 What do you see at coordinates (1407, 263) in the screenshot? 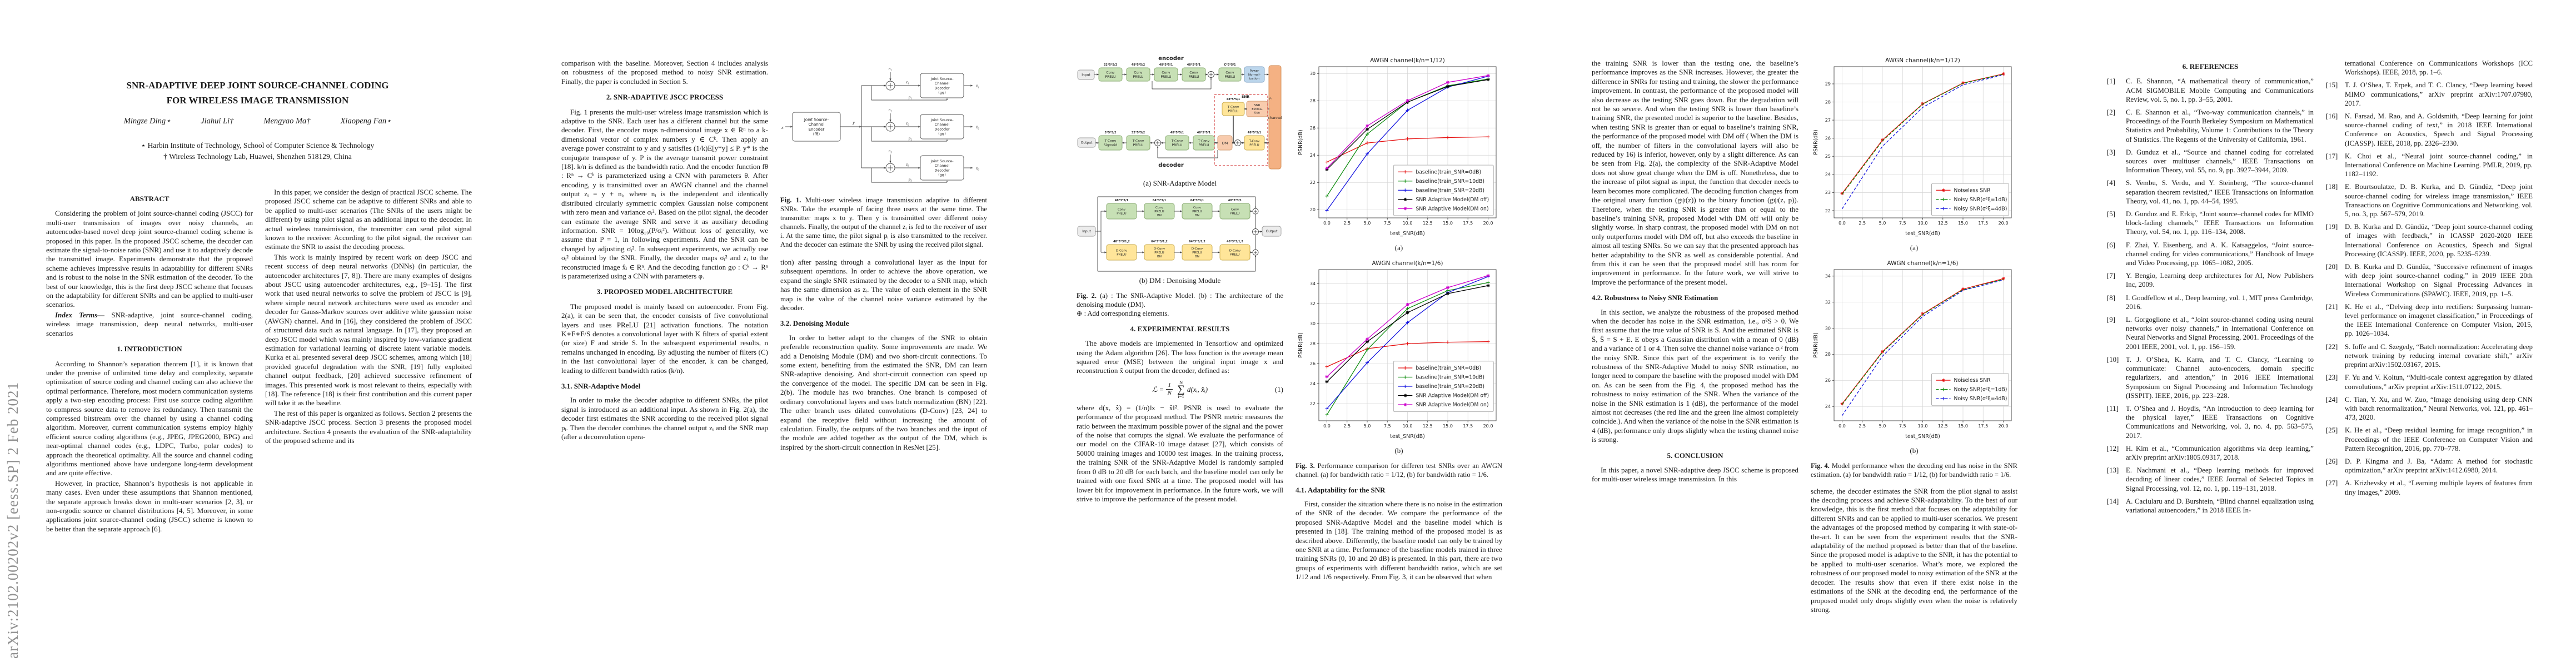
I see `chart-title: AWGN channel(k/n=1/6)` at bounding box center [1407, 263].